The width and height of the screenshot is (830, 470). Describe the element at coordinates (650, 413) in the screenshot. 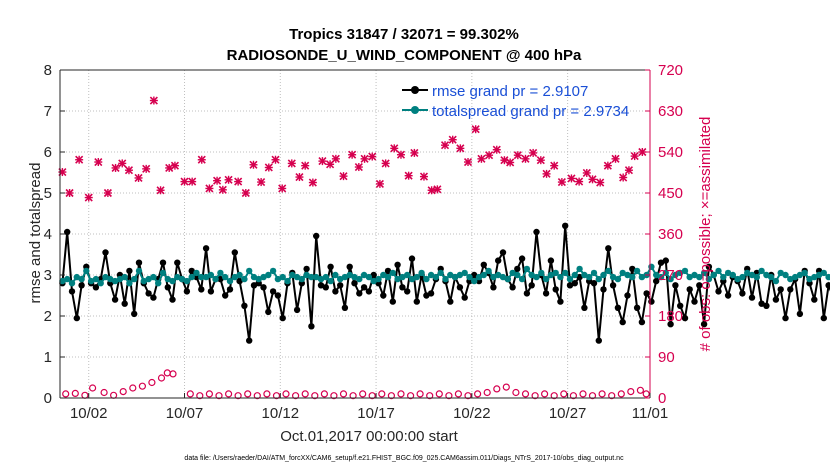

I see `x-tick-label: 11/01` at that location.